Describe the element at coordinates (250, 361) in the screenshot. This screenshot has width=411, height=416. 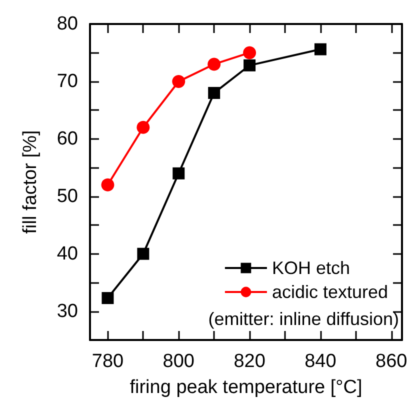
I see `x-tick-label: 820` at that location.